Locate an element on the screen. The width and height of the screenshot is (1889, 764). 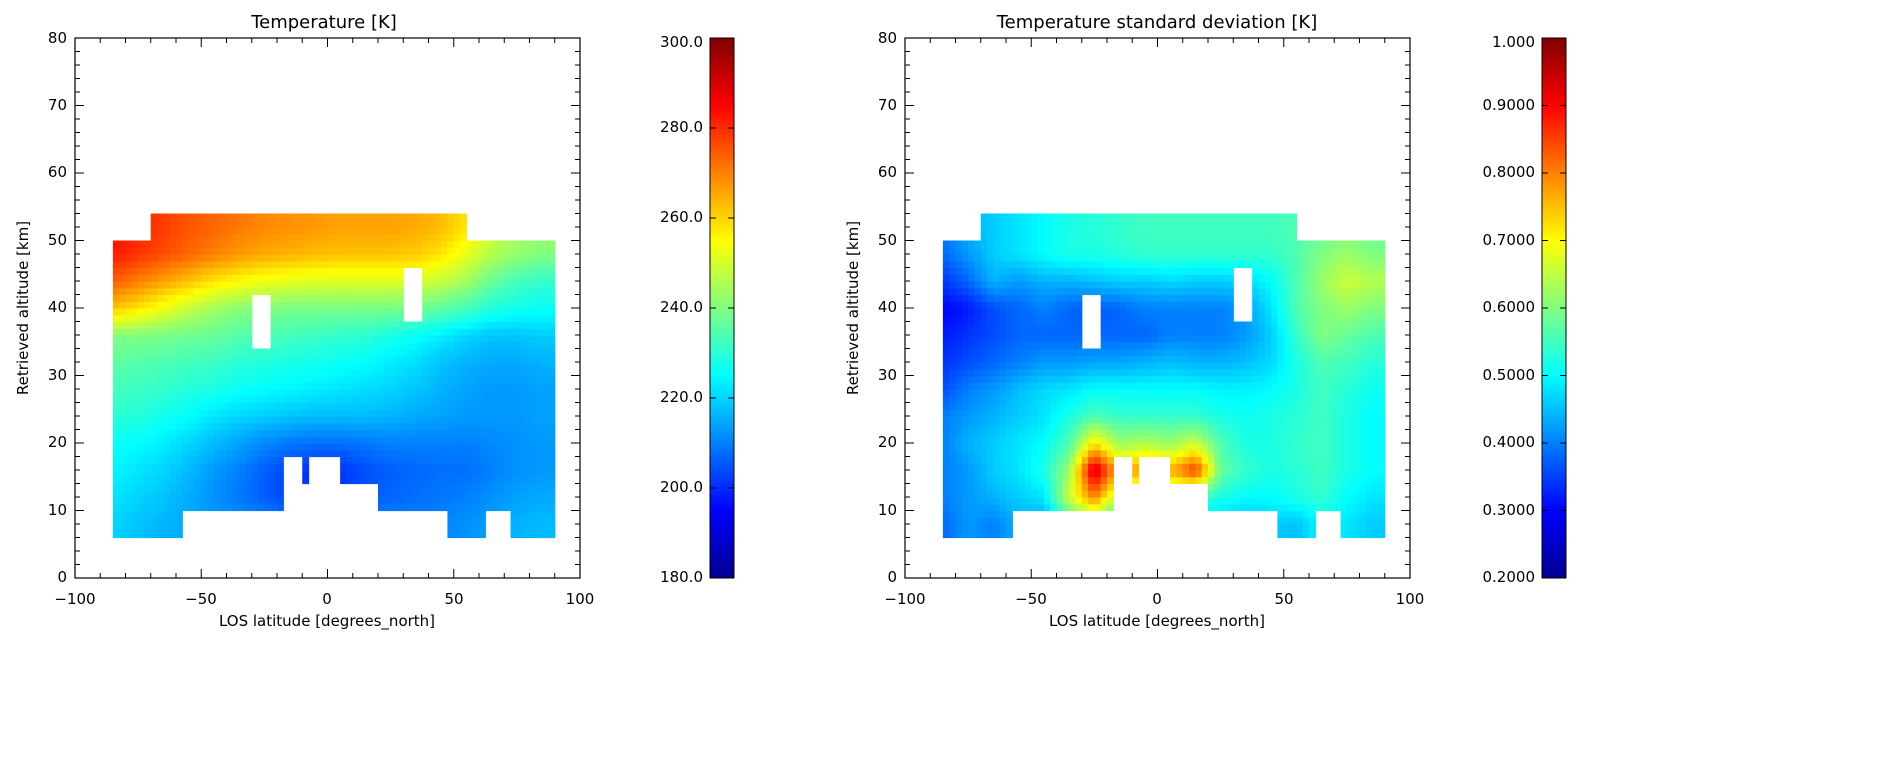
temperature-std-heatmap is located at coordinates (1164, 376).